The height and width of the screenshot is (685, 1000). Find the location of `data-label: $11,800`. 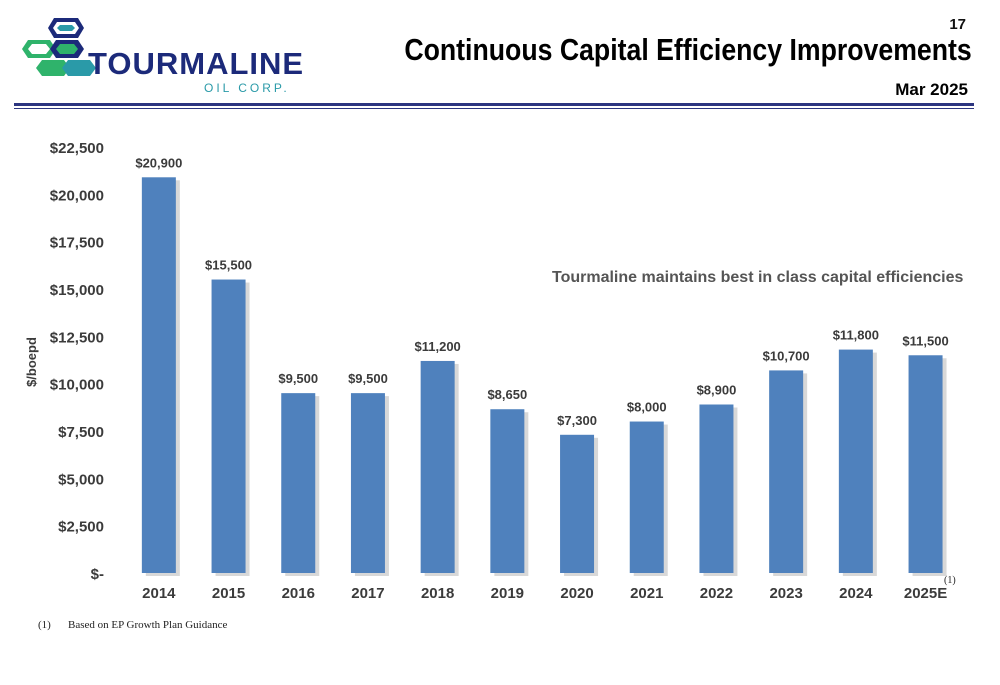

data-label: $11,800 is located at coordinates (856, 335).